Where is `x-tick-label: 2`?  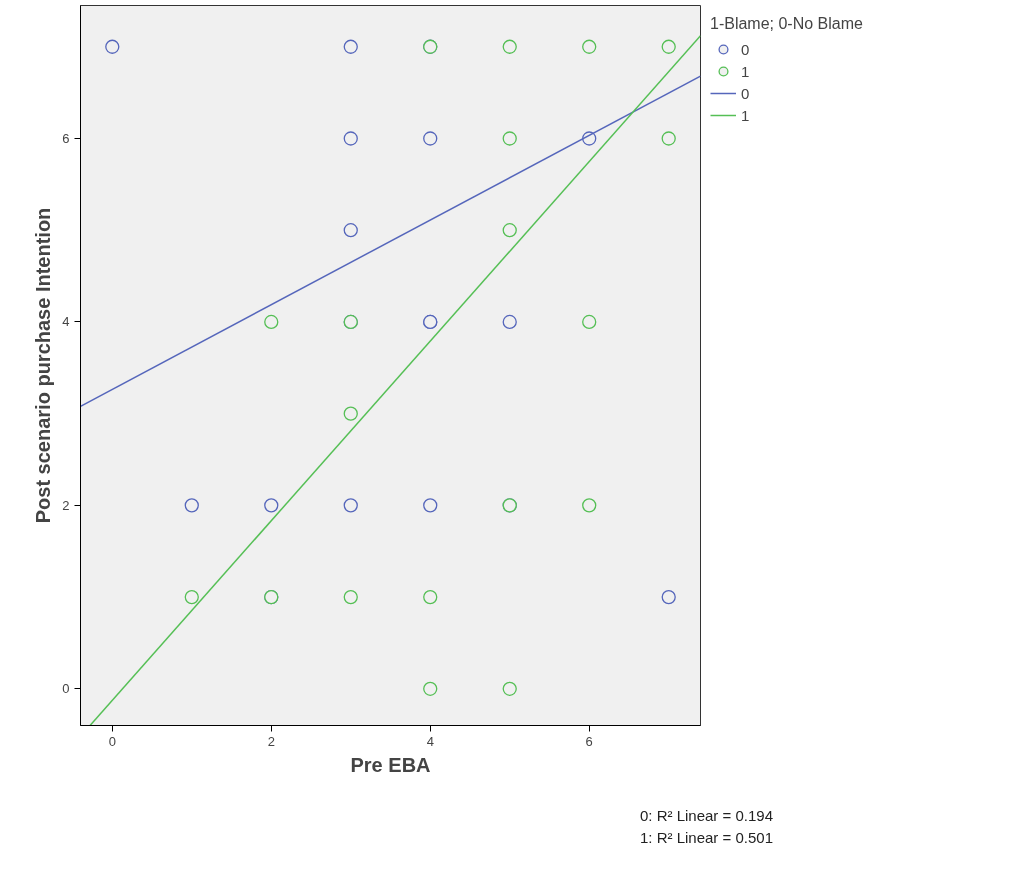 x-tick-label: 2 is located at coordinates (271, 741).